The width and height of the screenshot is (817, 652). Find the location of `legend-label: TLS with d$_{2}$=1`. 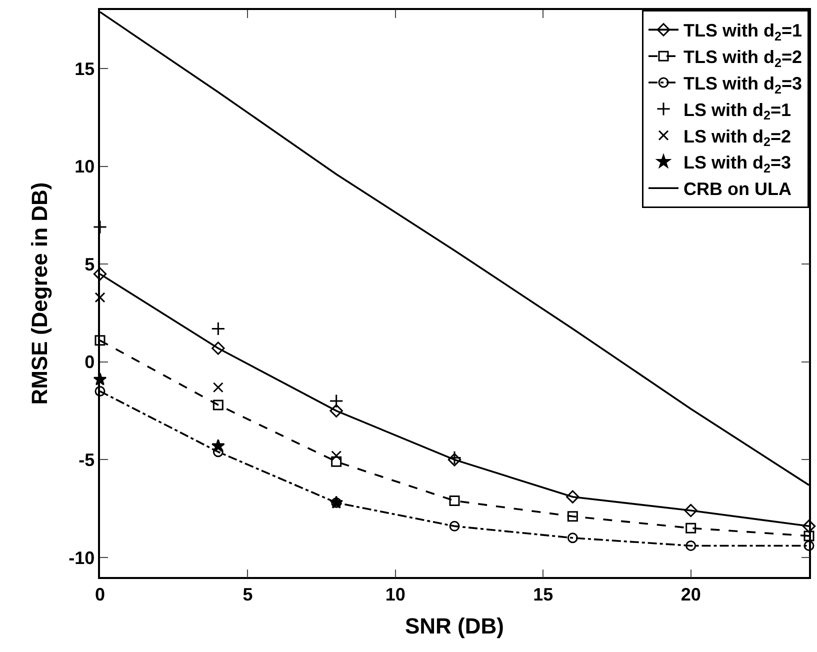

legend-label: TLS with d$_{2}$=1 is located at coordinates (743, 32).